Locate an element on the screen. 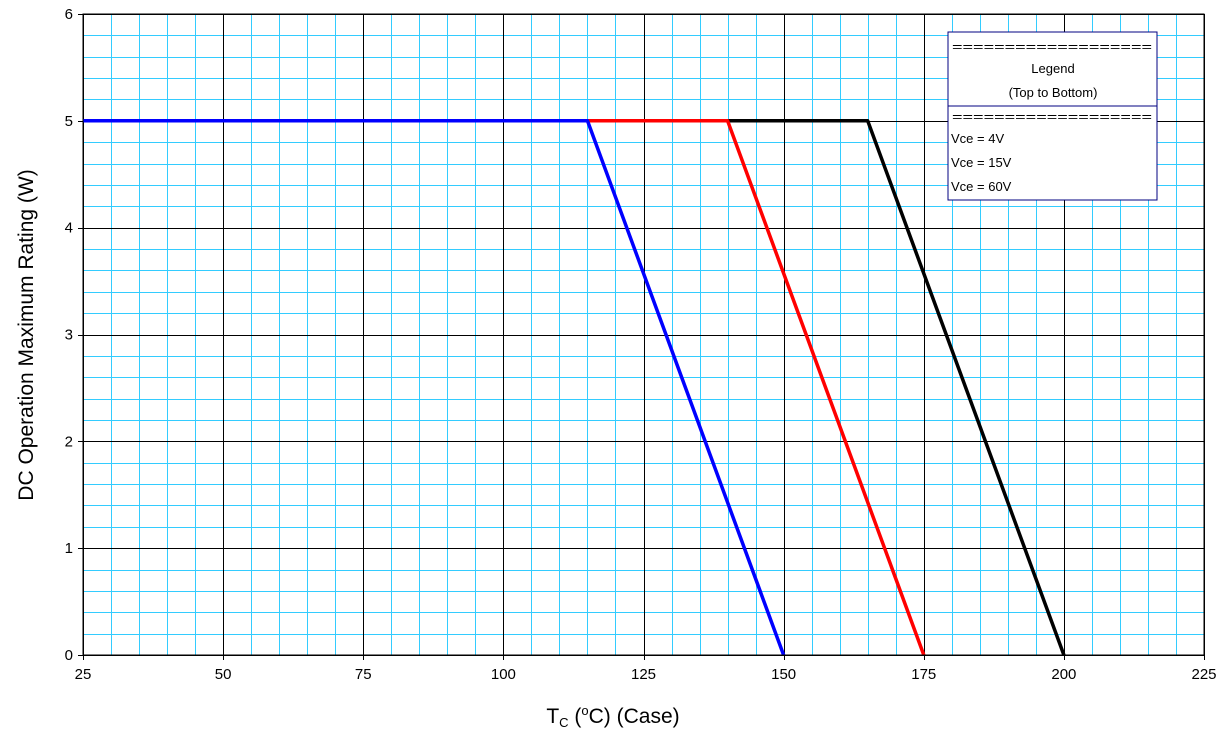 This screenshot has width=1226, height=733. x-axis-title: TC (oC) (Case) is located at coordinates (612, 716).